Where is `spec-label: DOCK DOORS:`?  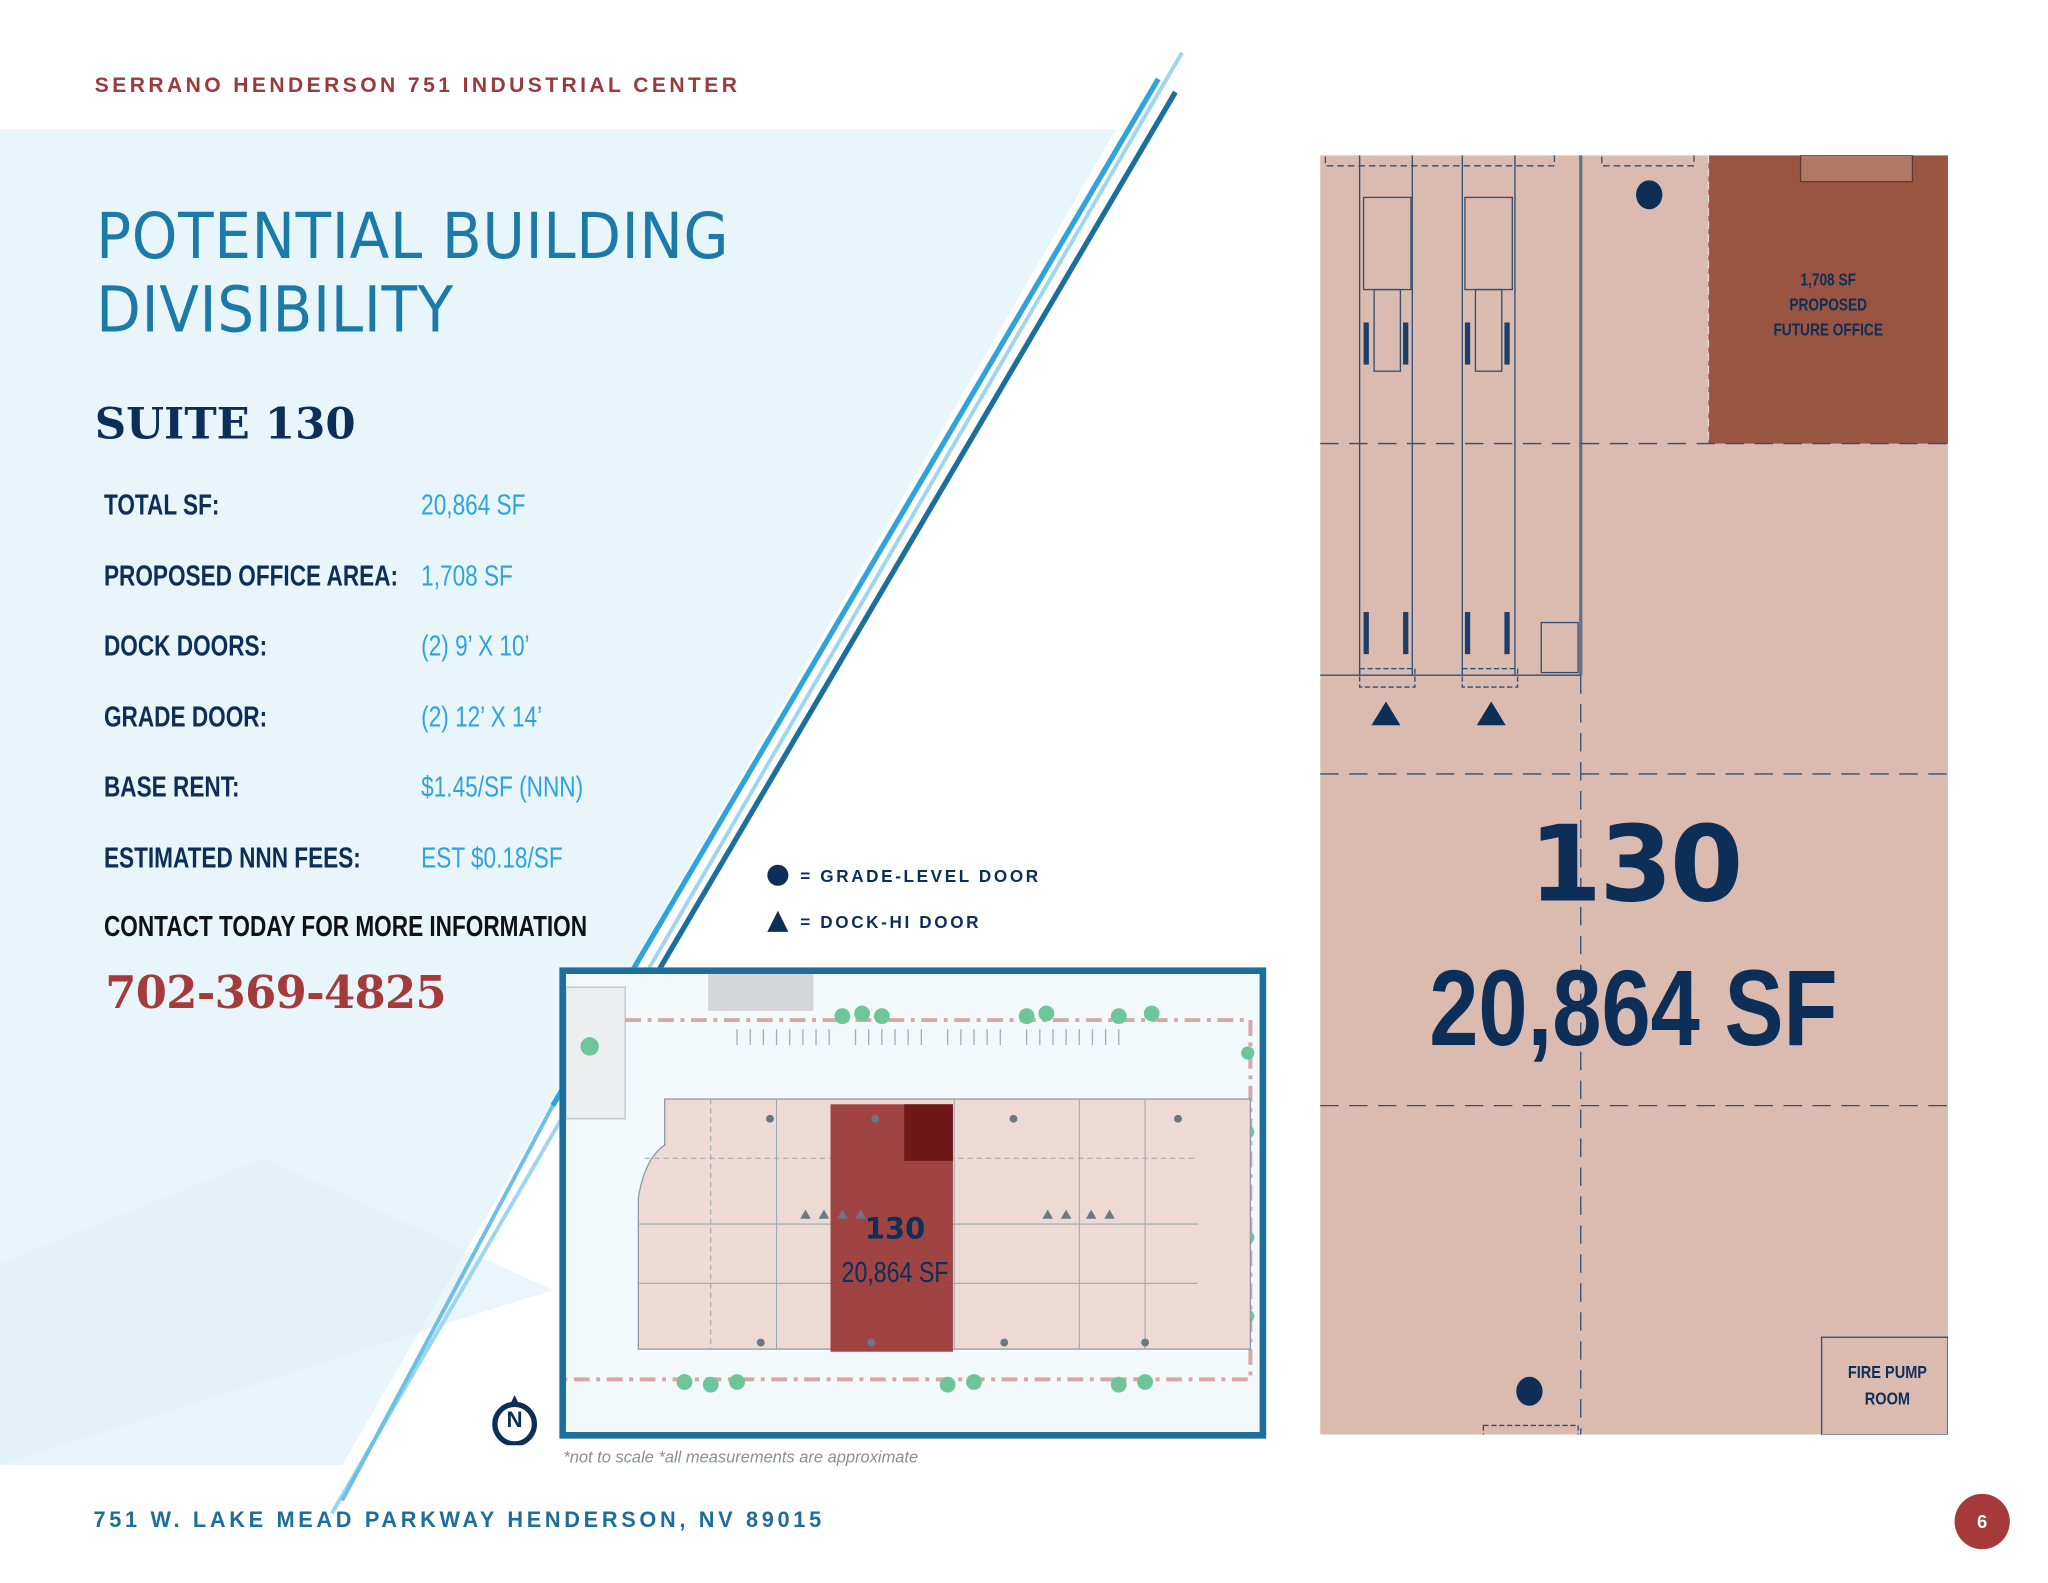
spec-label: DOCK DOORS: is located at coordinates (185, 646).